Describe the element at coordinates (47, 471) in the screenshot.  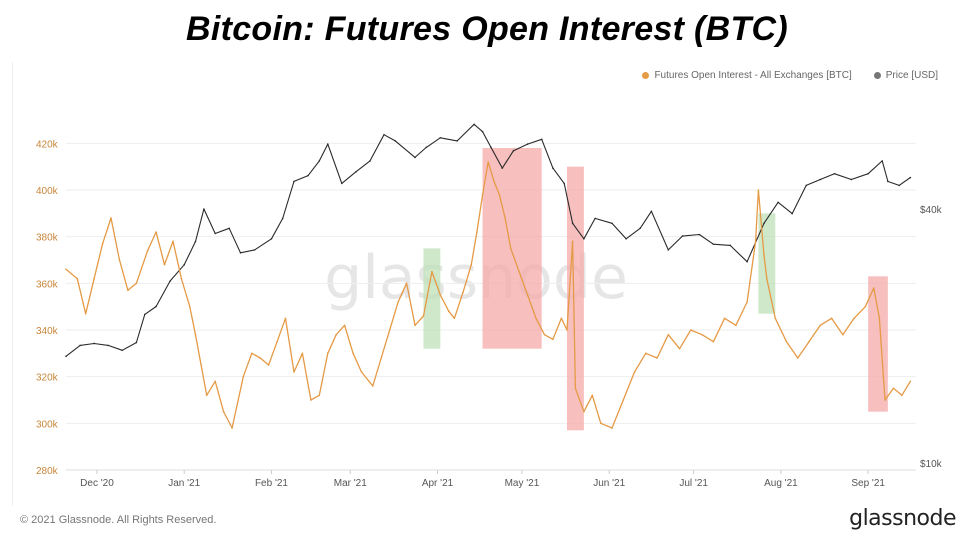
I see `y-left-tick-label: 280k` at that location.